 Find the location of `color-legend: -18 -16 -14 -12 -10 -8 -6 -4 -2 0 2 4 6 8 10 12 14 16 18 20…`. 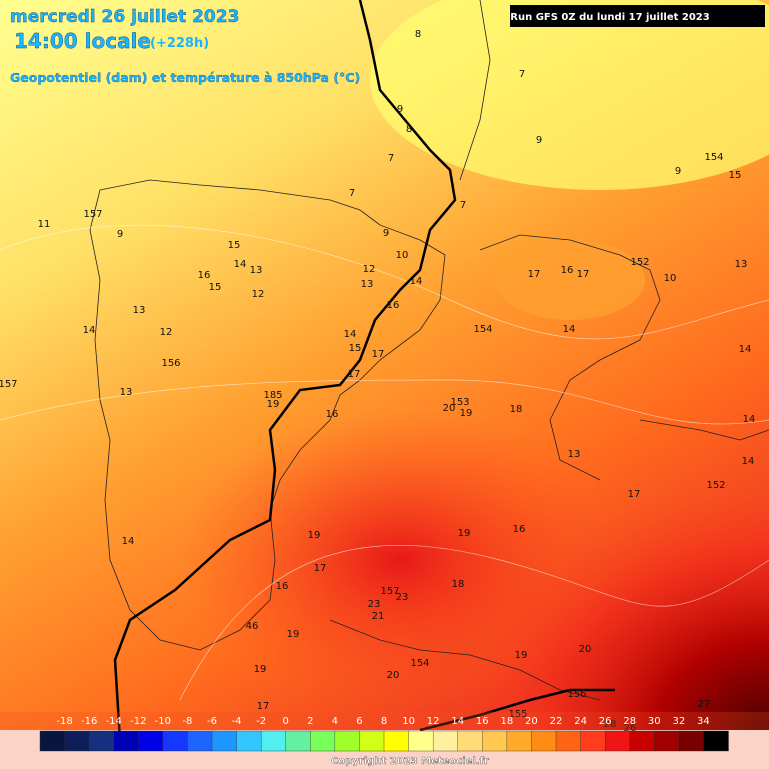

color-legend: -18 -16 -14 -12 -10 -8 -6 -4 -2 0 2 4 6 8 10 12 14 16 18 20… is located at coordinates (384, 740).